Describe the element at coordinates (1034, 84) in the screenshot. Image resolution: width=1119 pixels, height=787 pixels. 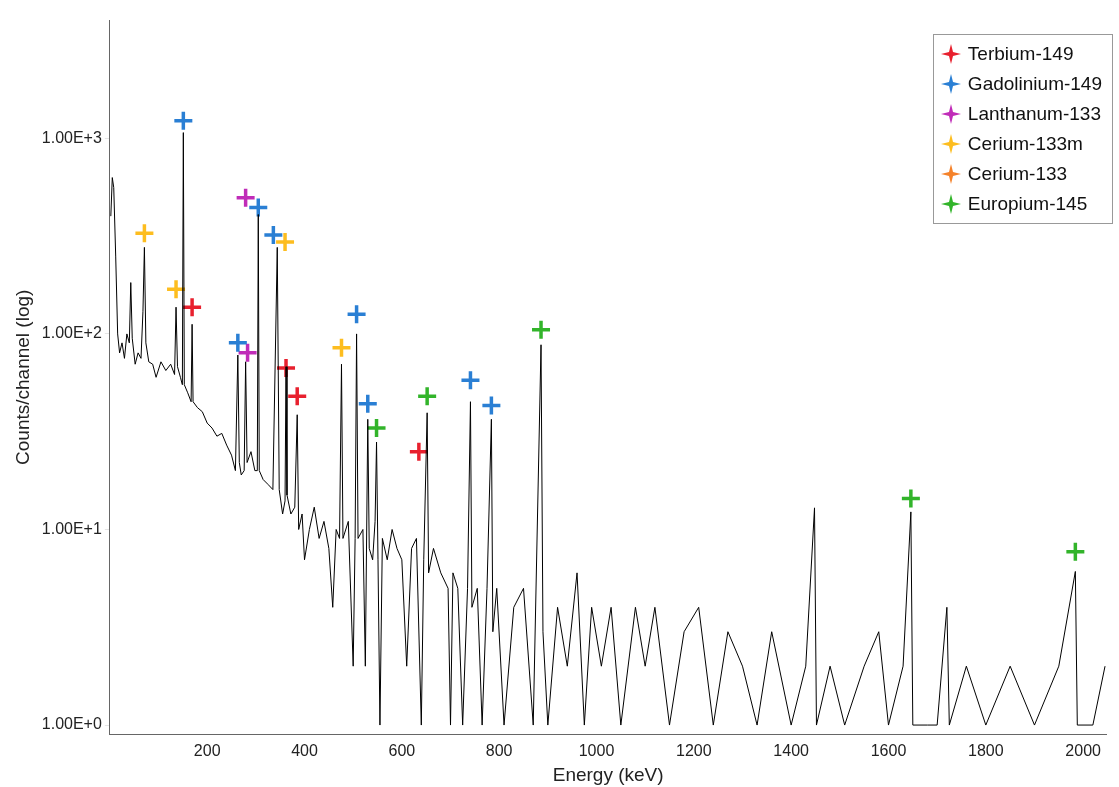
I see `legend-label: Gadolinium-149` at that location.